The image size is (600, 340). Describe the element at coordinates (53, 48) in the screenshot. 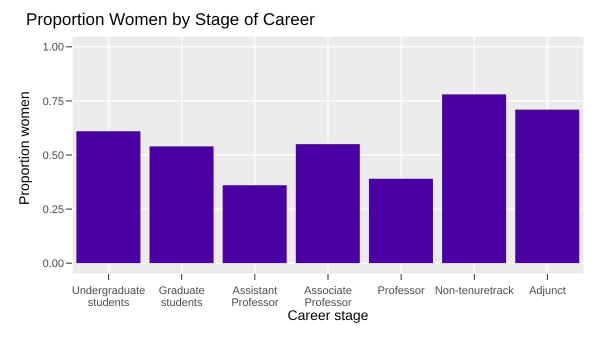

I see `y-tick-label: 1.00` at that location.